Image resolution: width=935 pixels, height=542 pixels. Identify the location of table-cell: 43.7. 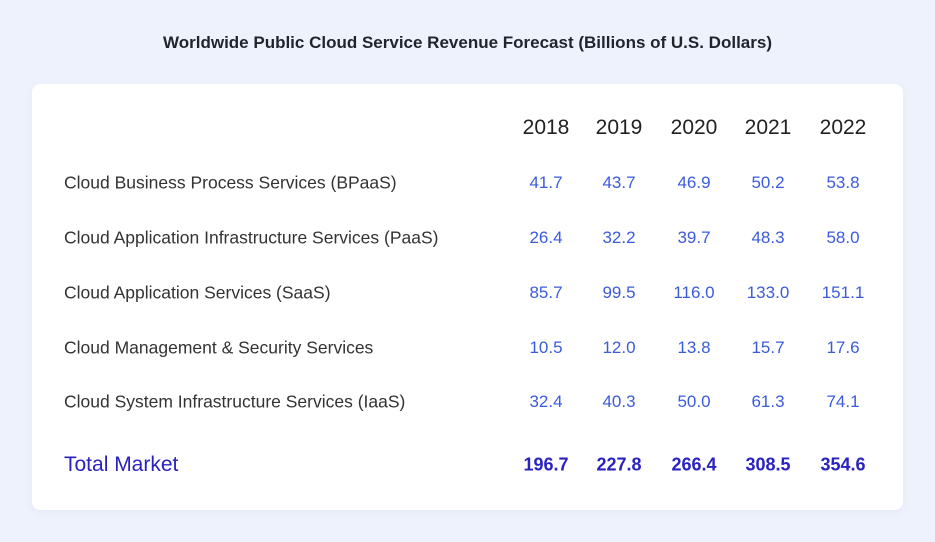
(619, 182).